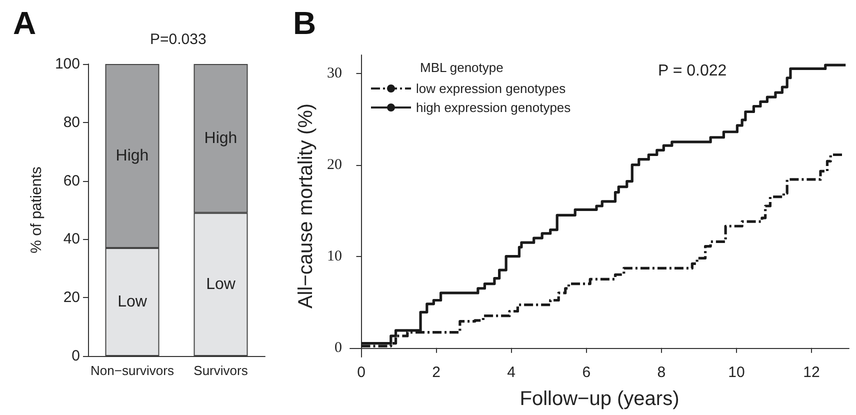  I want to click on x-tick-label: 12, so click(811, 372).